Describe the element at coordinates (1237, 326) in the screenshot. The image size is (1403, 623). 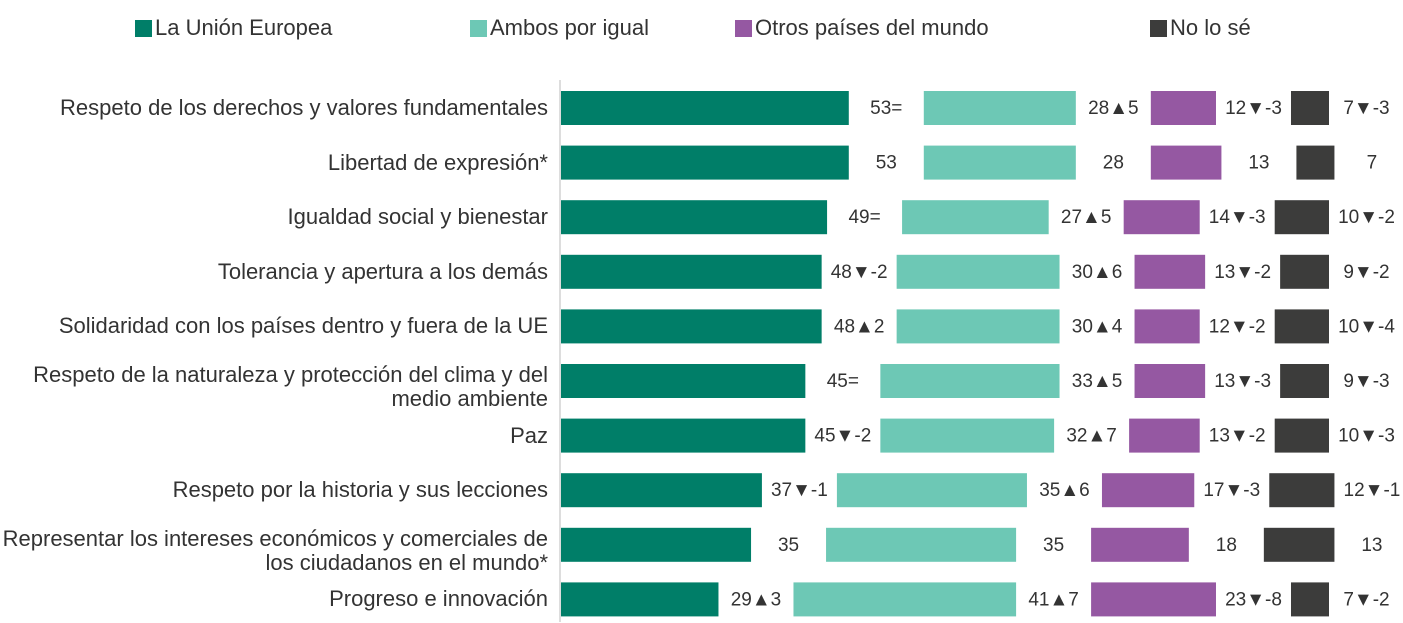
I see `value-label: 12▼-2` at that location.